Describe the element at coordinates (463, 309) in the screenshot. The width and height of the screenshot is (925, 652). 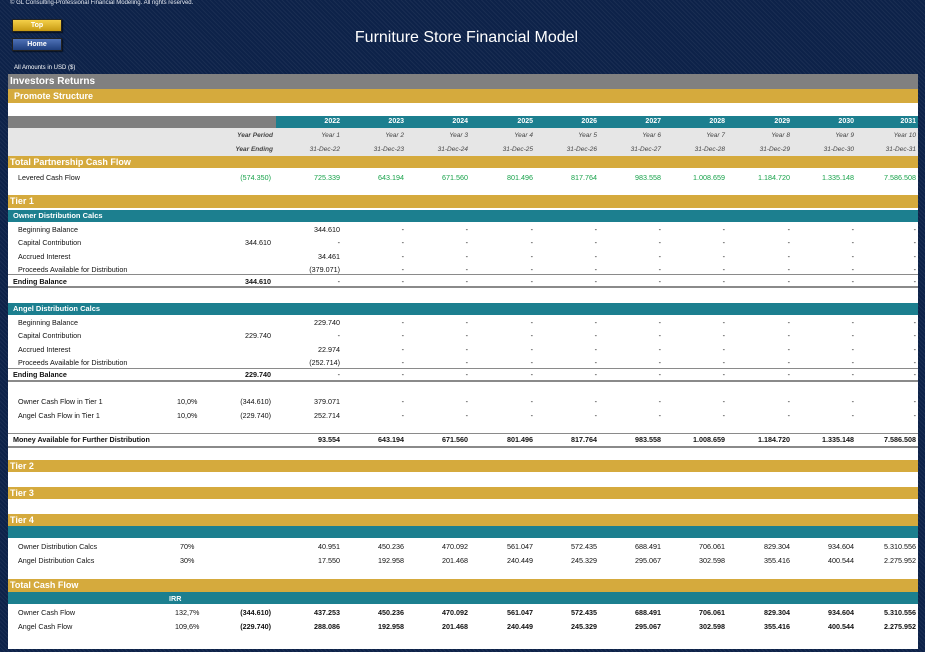
I see `angel-calcs-header: Angel Distribution Calcs` at that location.